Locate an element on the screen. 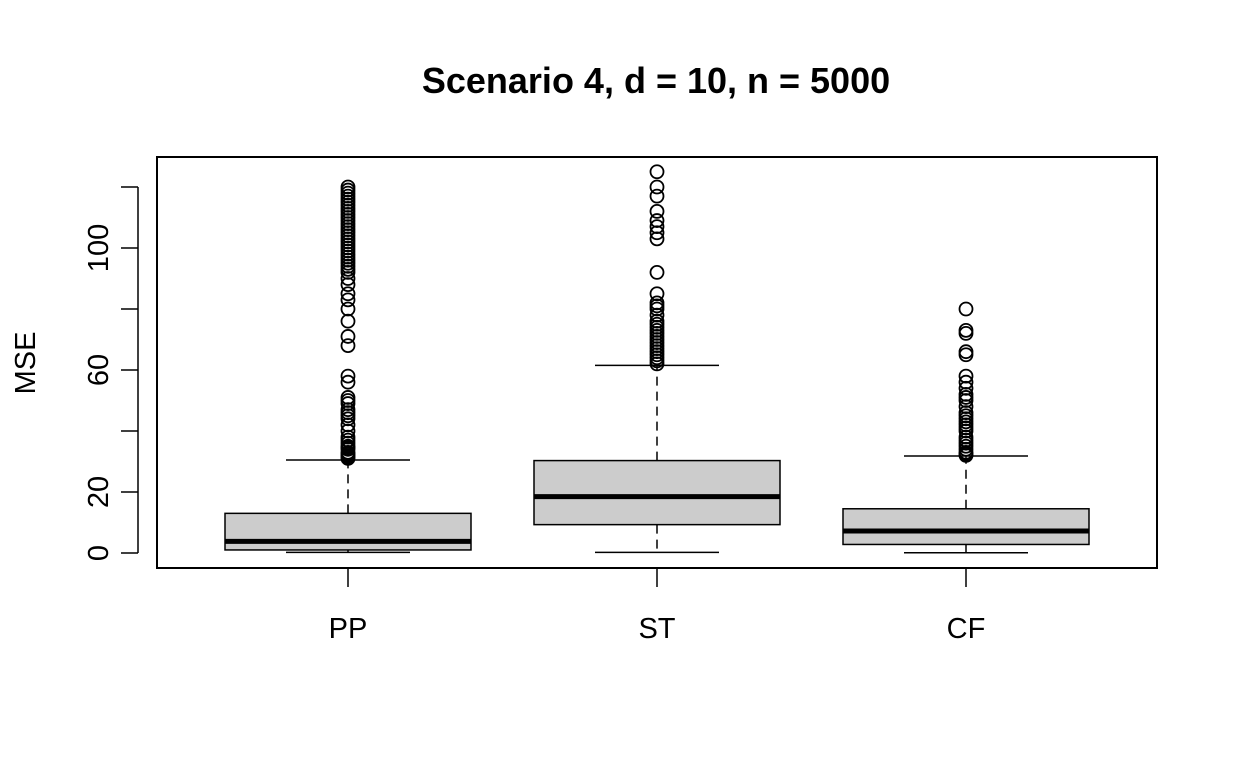  y-tick-label: 20 is located at coordinates (99, 492).